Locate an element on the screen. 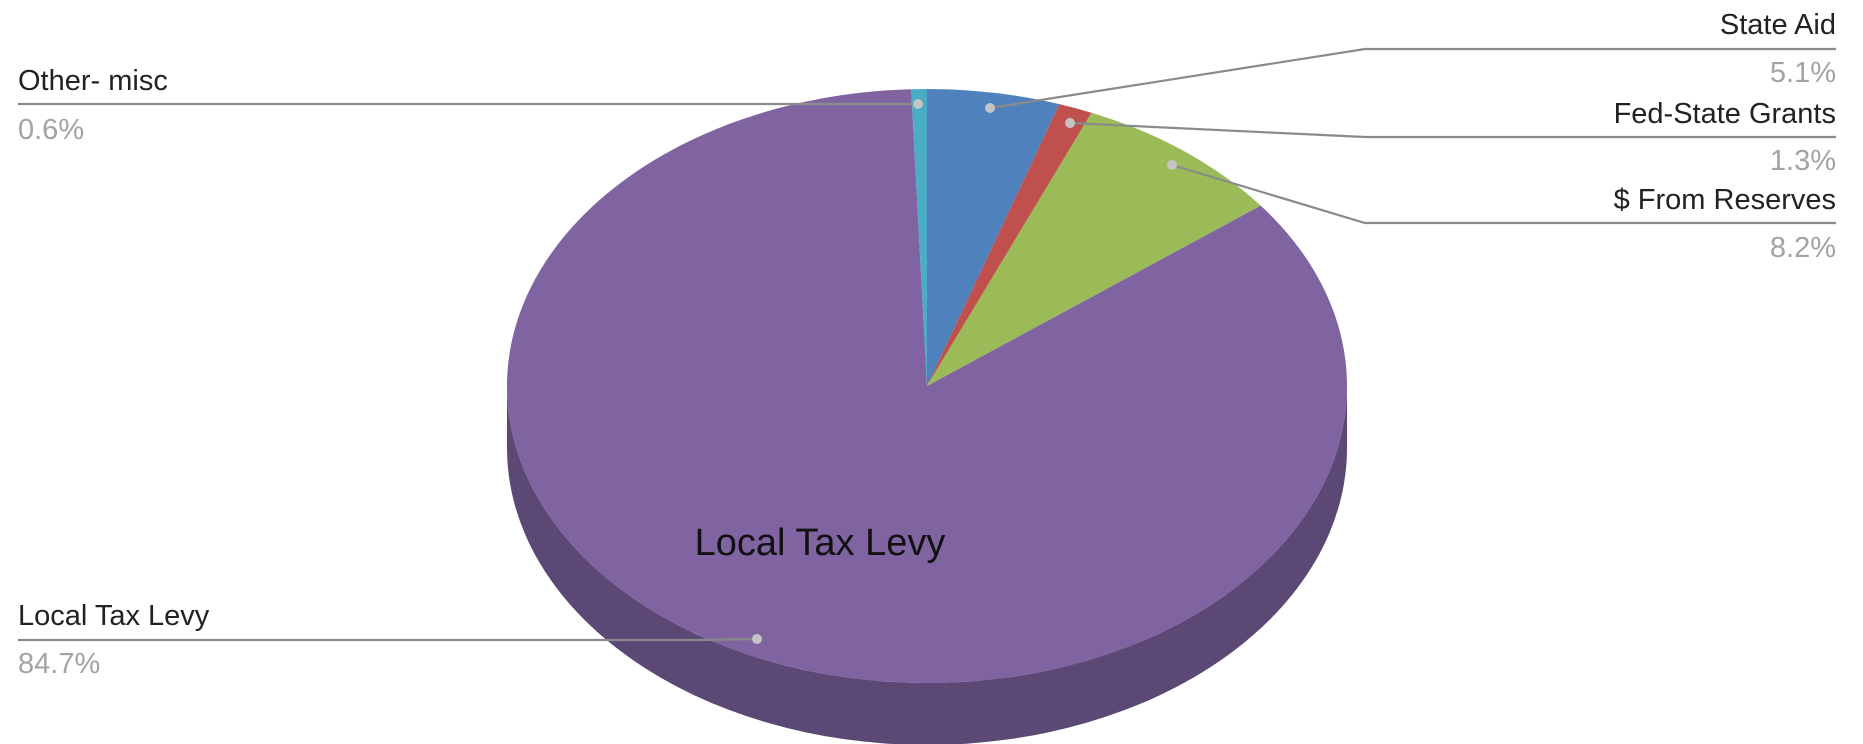 This screenshot has width=1863, height=744. pie-slice-fed-state-grants is located at coordinates (1009, 245).